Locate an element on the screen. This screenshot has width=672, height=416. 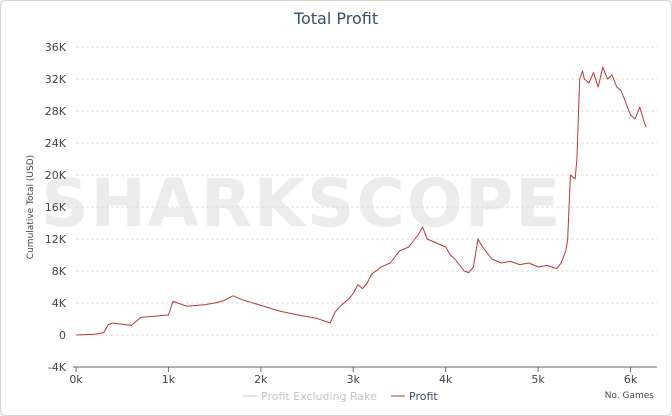
y-tick-label: 0 is located at coordinates (62, 335).